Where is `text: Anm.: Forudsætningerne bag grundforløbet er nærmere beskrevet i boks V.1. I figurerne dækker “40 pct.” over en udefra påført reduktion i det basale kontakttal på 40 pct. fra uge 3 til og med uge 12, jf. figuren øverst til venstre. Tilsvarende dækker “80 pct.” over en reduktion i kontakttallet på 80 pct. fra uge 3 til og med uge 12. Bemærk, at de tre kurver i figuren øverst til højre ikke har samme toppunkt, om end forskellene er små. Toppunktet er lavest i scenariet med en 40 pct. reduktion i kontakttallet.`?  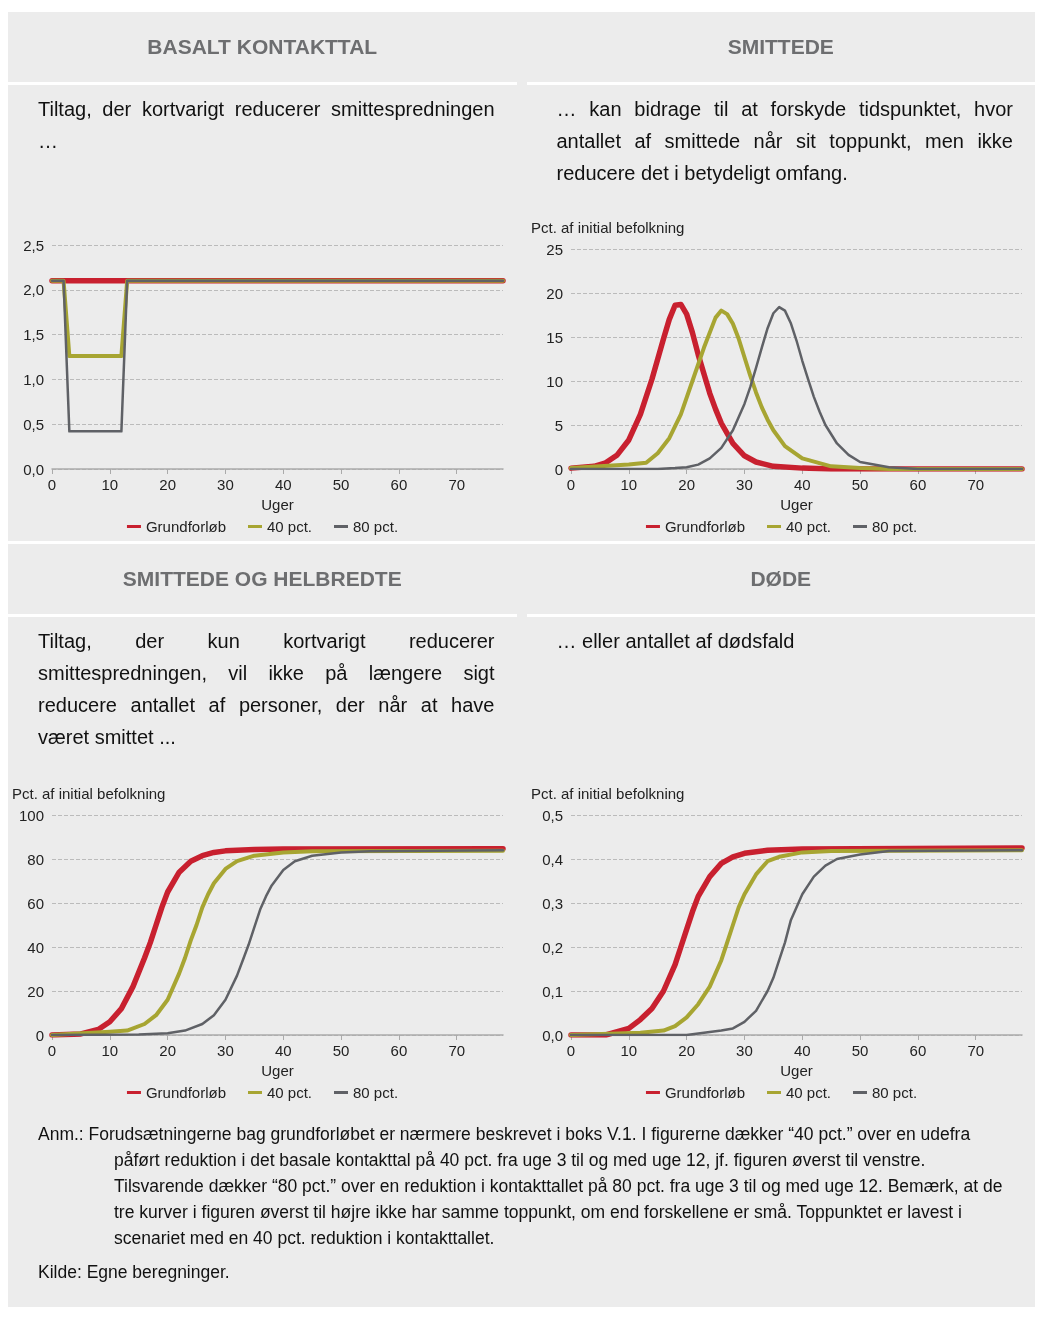 text: Anm.: Forudsætningerne bag grundforløbet er nærmere beskrevet i boks V.1. I figurerne dækker “40 pct.” over en udefra påført reduktion i det basale kontakttal på 40 pct. fra uge 3 til og med uge 12, jf. figuren øverst til venstre. Tilsvarende dækker “80 pct.” over en reduktion i kontakttallet på 80 pct. fra uge 3 til og med uge 12. Bemærk, at de tre kurver i figuren øverst til højre ikke har samme toppunkt, om end forskellene er små. Toppunktet er lavest i scenariet med en 40 pct. reduktion i kontakttallet. is located at coordinates (521, 1186).